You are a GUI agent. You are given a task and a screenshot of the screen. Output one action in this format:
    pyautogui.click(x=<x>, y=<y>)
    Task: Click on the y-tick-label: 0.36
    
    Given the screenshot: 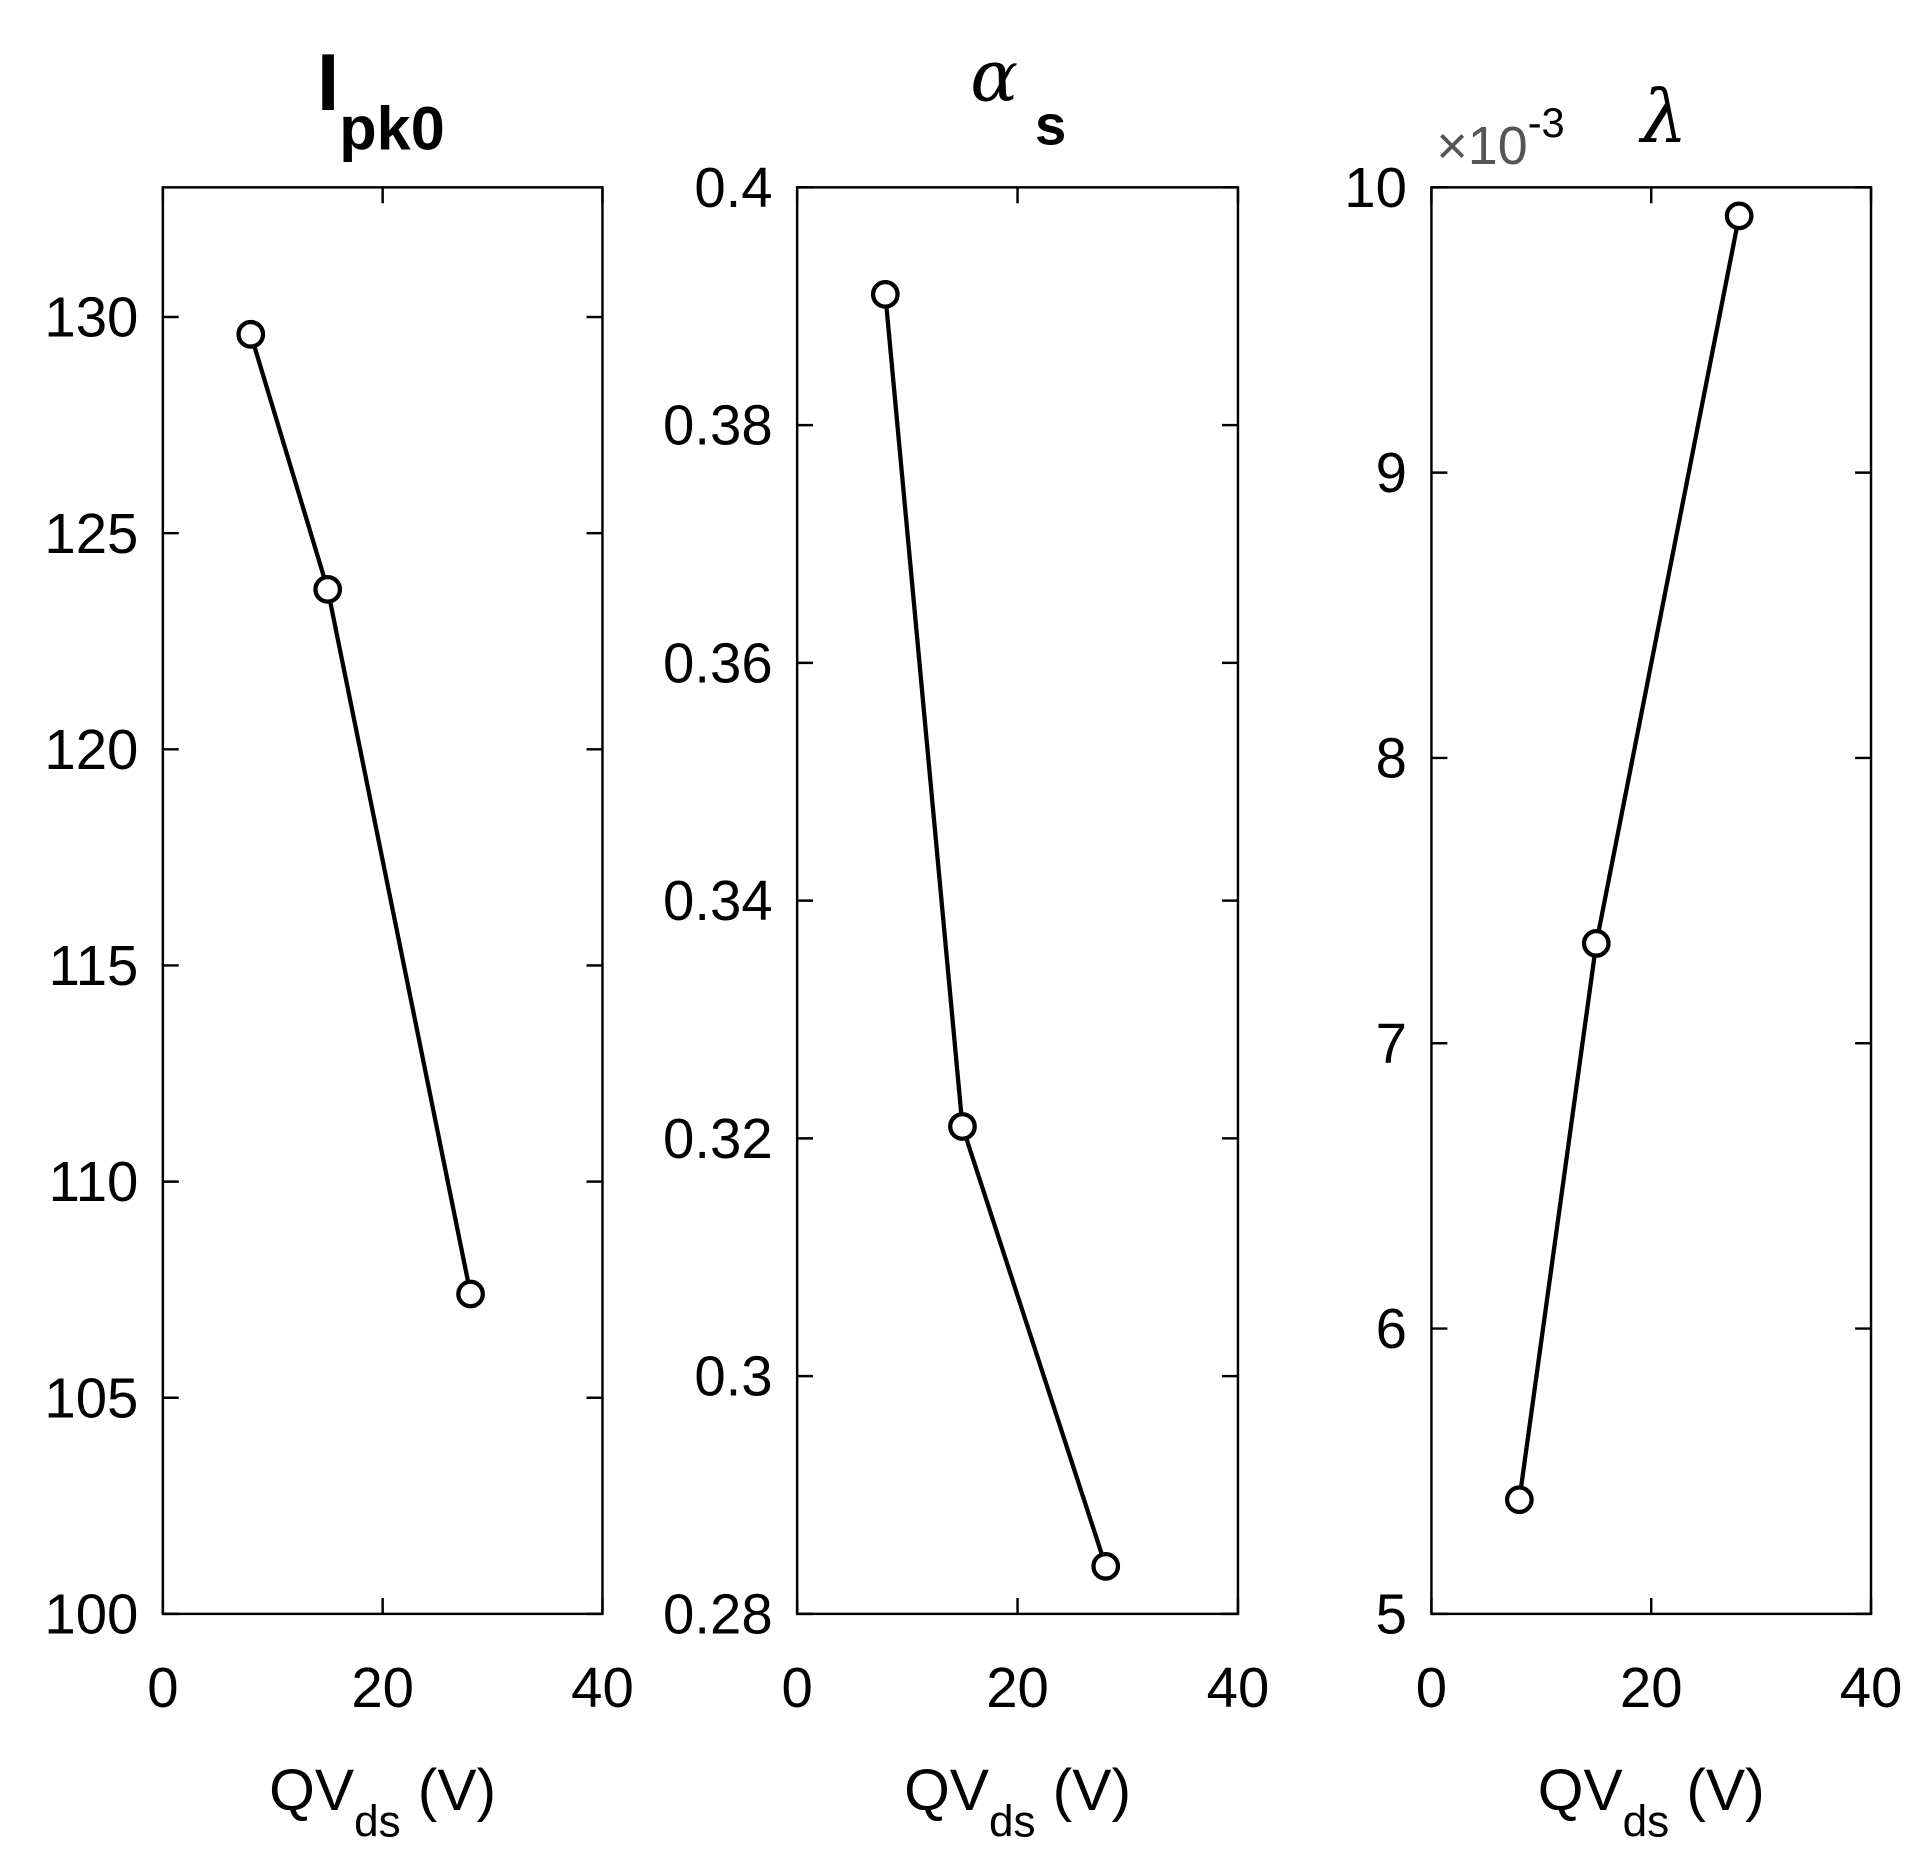 What is the action you would take?
    pyautogui.click(x=718, y=662)
    